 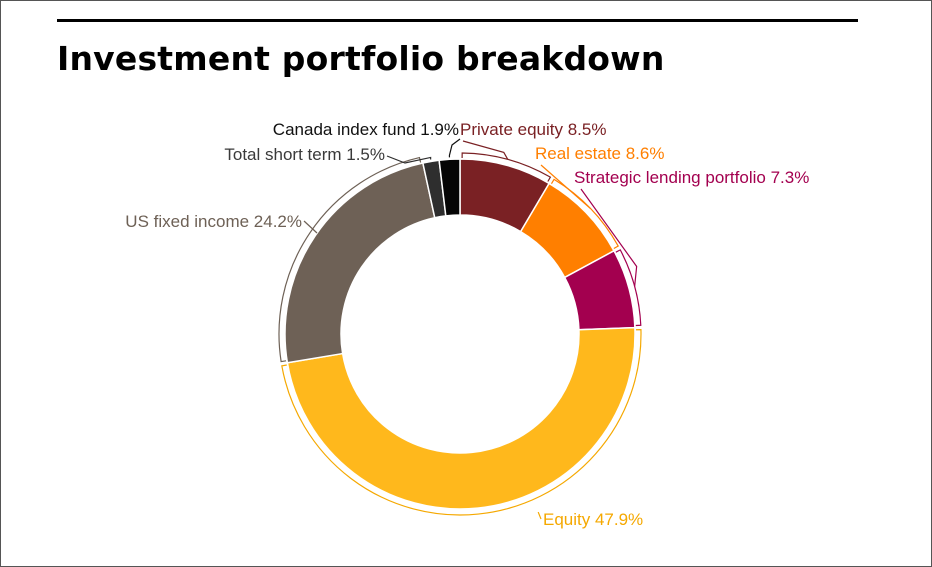 What do you see at coordinates (506, 167) in the screenshot?
I see `leader-private-equity` at bounding box center [506, 167].